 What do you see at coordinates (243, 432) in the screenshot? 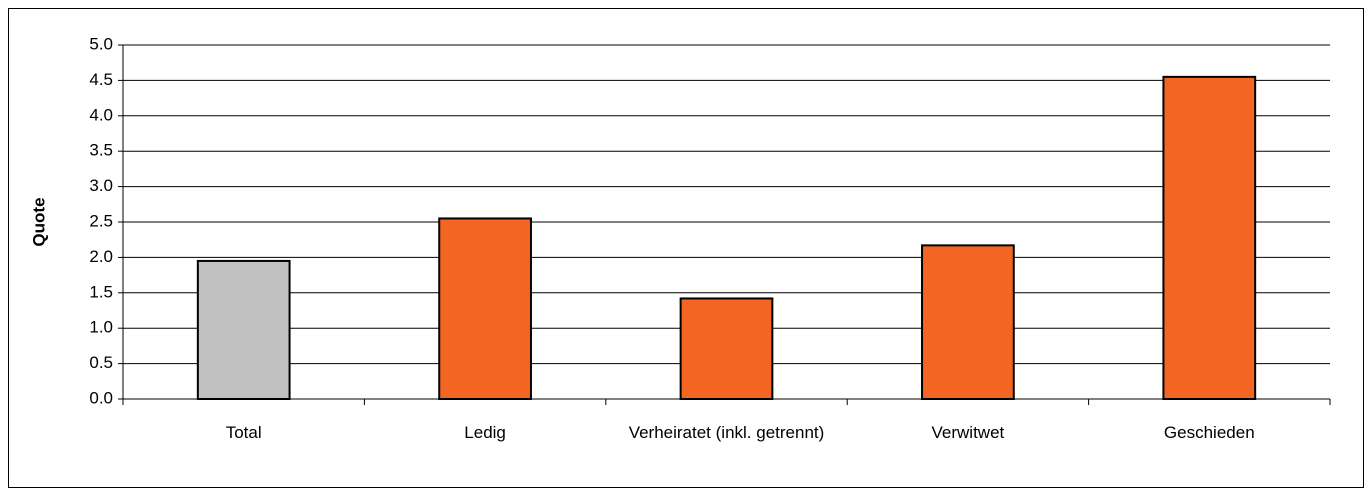
I see `x-tick-label: Total` at bounding box center [243, 432].